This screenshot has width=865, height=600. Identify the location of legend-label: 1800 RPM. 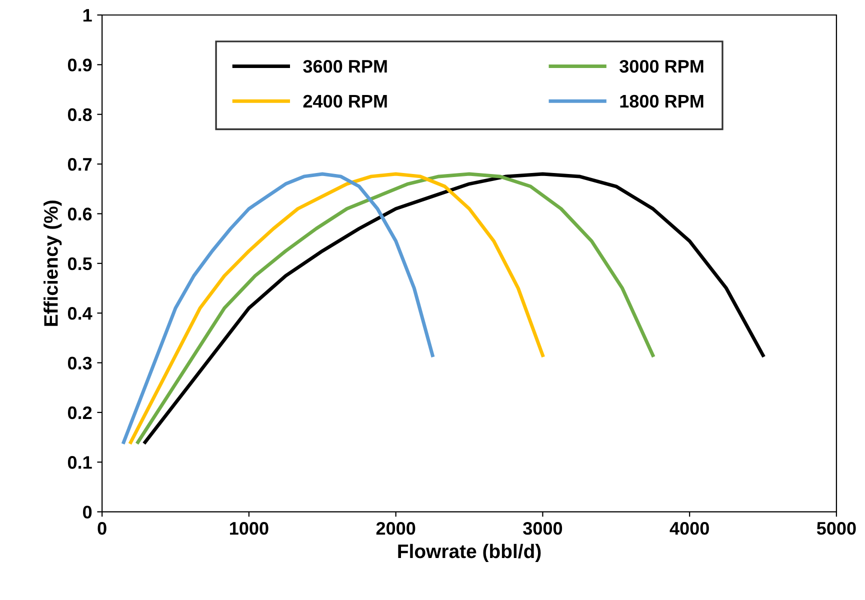
(662, 101).